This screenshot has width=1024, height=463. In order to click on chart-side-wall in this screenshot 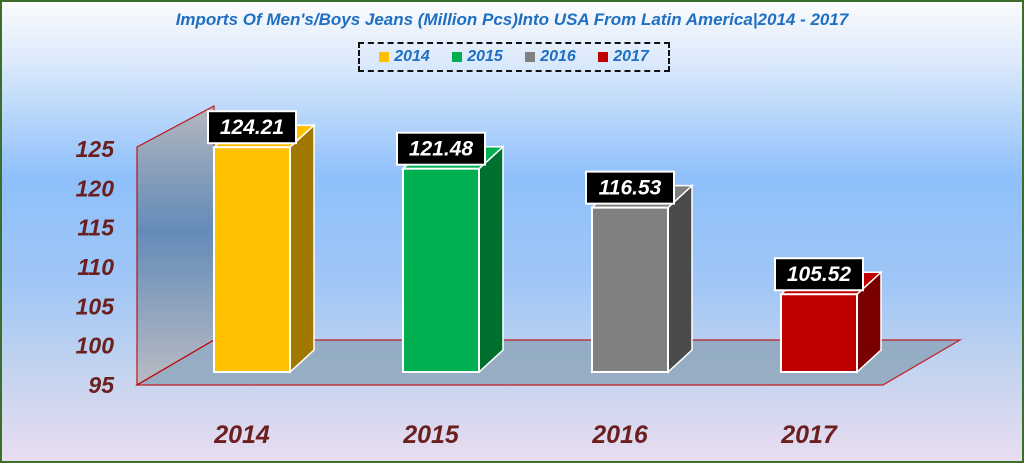, I will do `click(175, 246)`.